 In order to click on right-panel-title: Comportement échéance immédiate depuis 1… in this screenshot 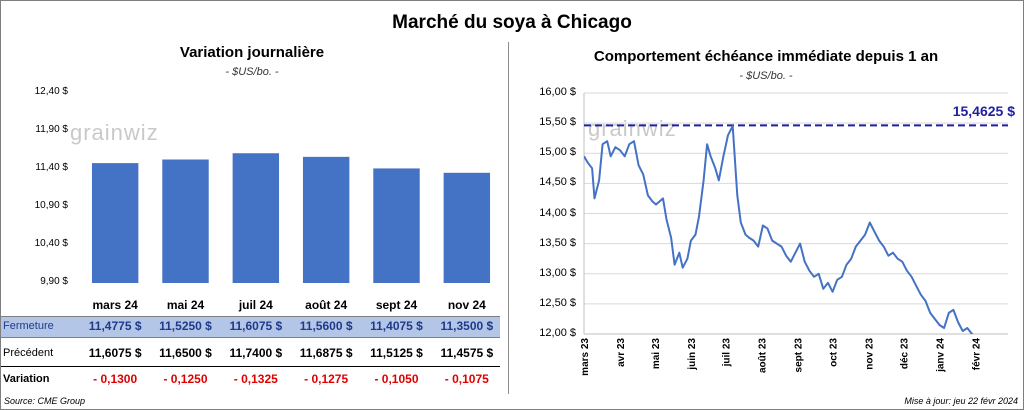, I will do `click(766, 56)`.